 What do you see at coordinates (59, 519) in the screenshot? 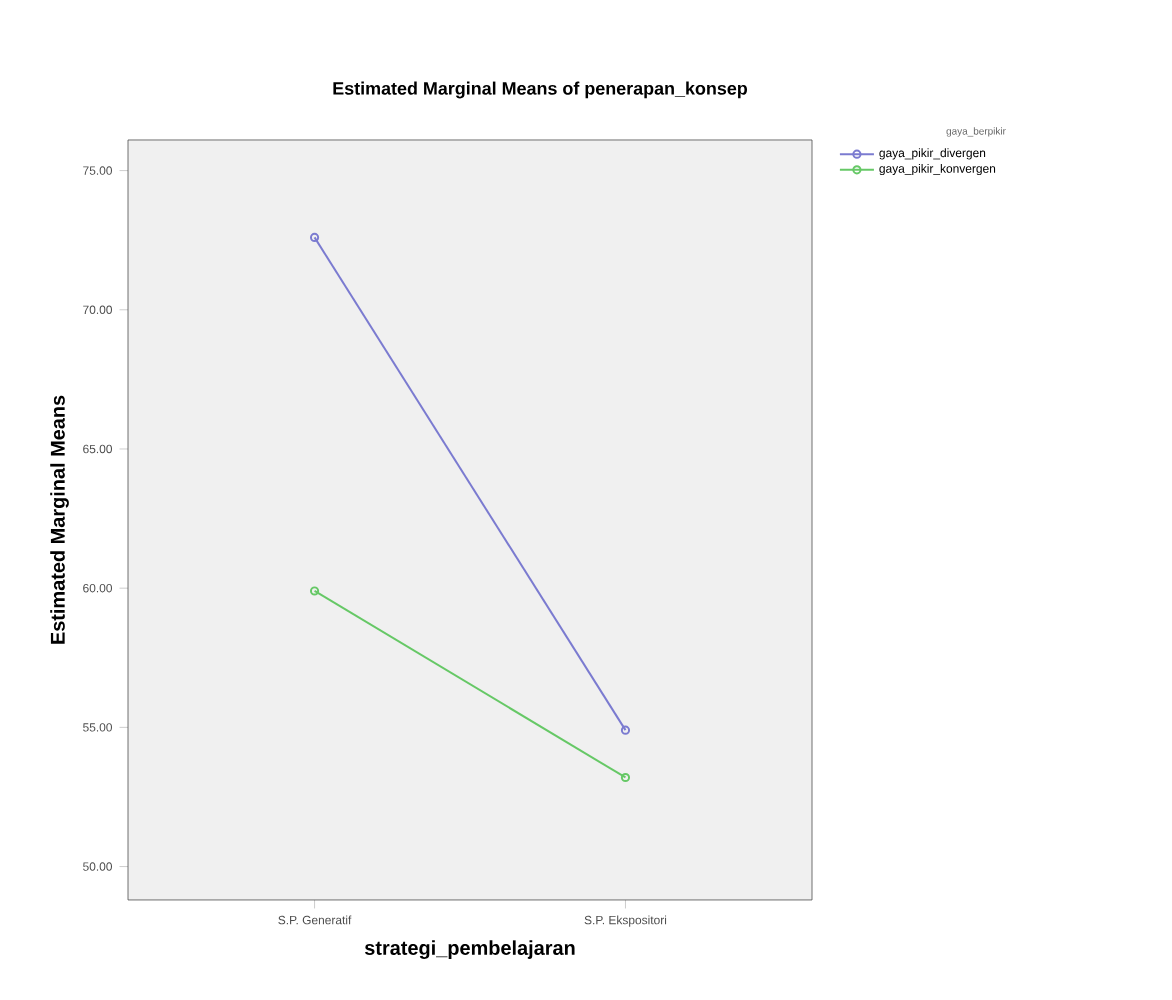
I see `y-axis-title: Estimated Marginal Means` at bounding box center [59, 519].